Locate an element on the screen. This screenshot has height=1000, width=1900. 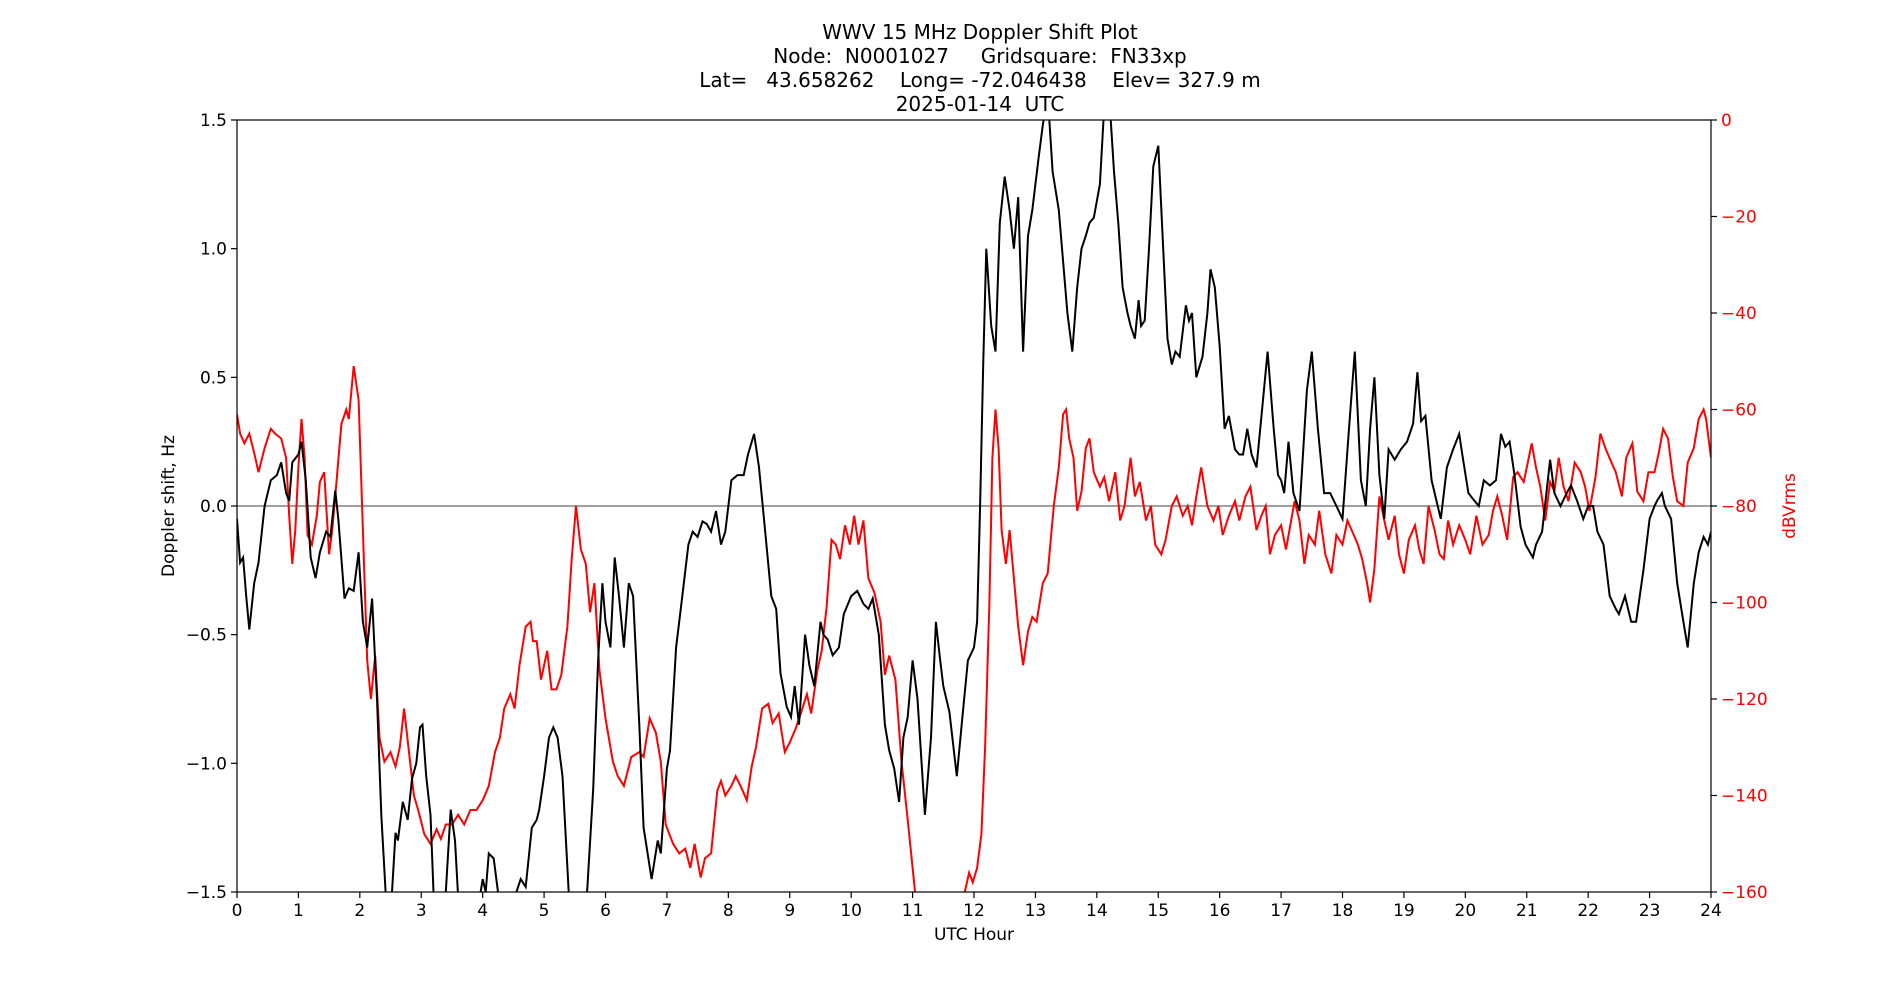
x-tick-label: 5 is located at coordinates (544, 911).